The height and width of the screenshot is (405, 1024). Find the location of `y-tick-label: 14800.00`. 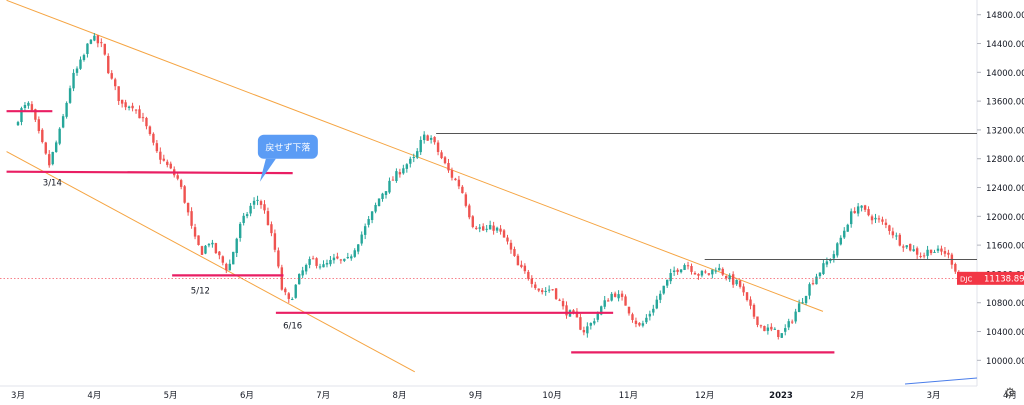

y-tick-label: 14800.00 is located at coordinates (1005, 16).